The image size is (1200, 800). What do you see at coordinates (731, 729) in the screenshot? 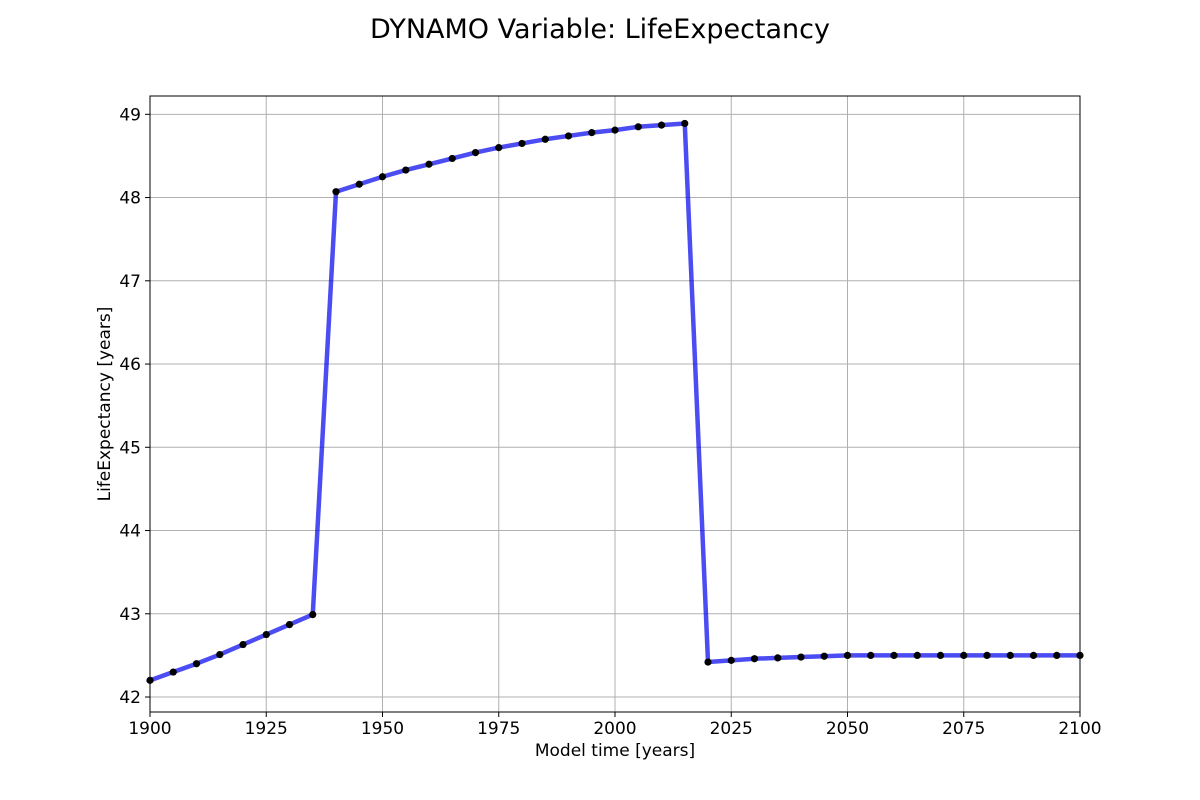
I see `x-tick-label: 2025` at bounding box center [731, 729].